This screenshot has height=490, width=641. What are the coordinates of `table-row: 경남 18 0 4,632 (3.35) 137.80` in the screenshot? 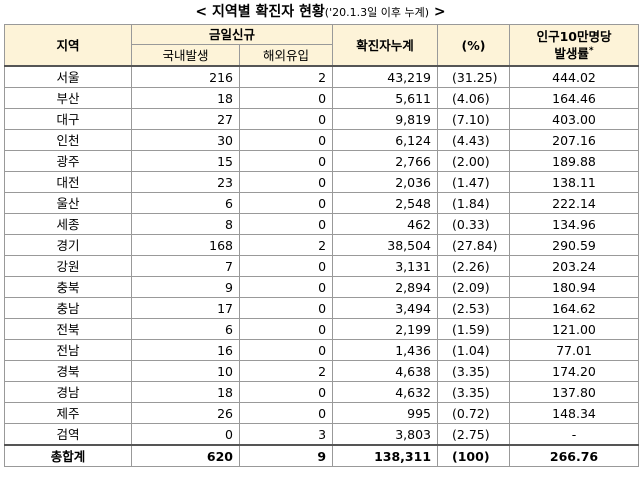 It's located at (322, 392).